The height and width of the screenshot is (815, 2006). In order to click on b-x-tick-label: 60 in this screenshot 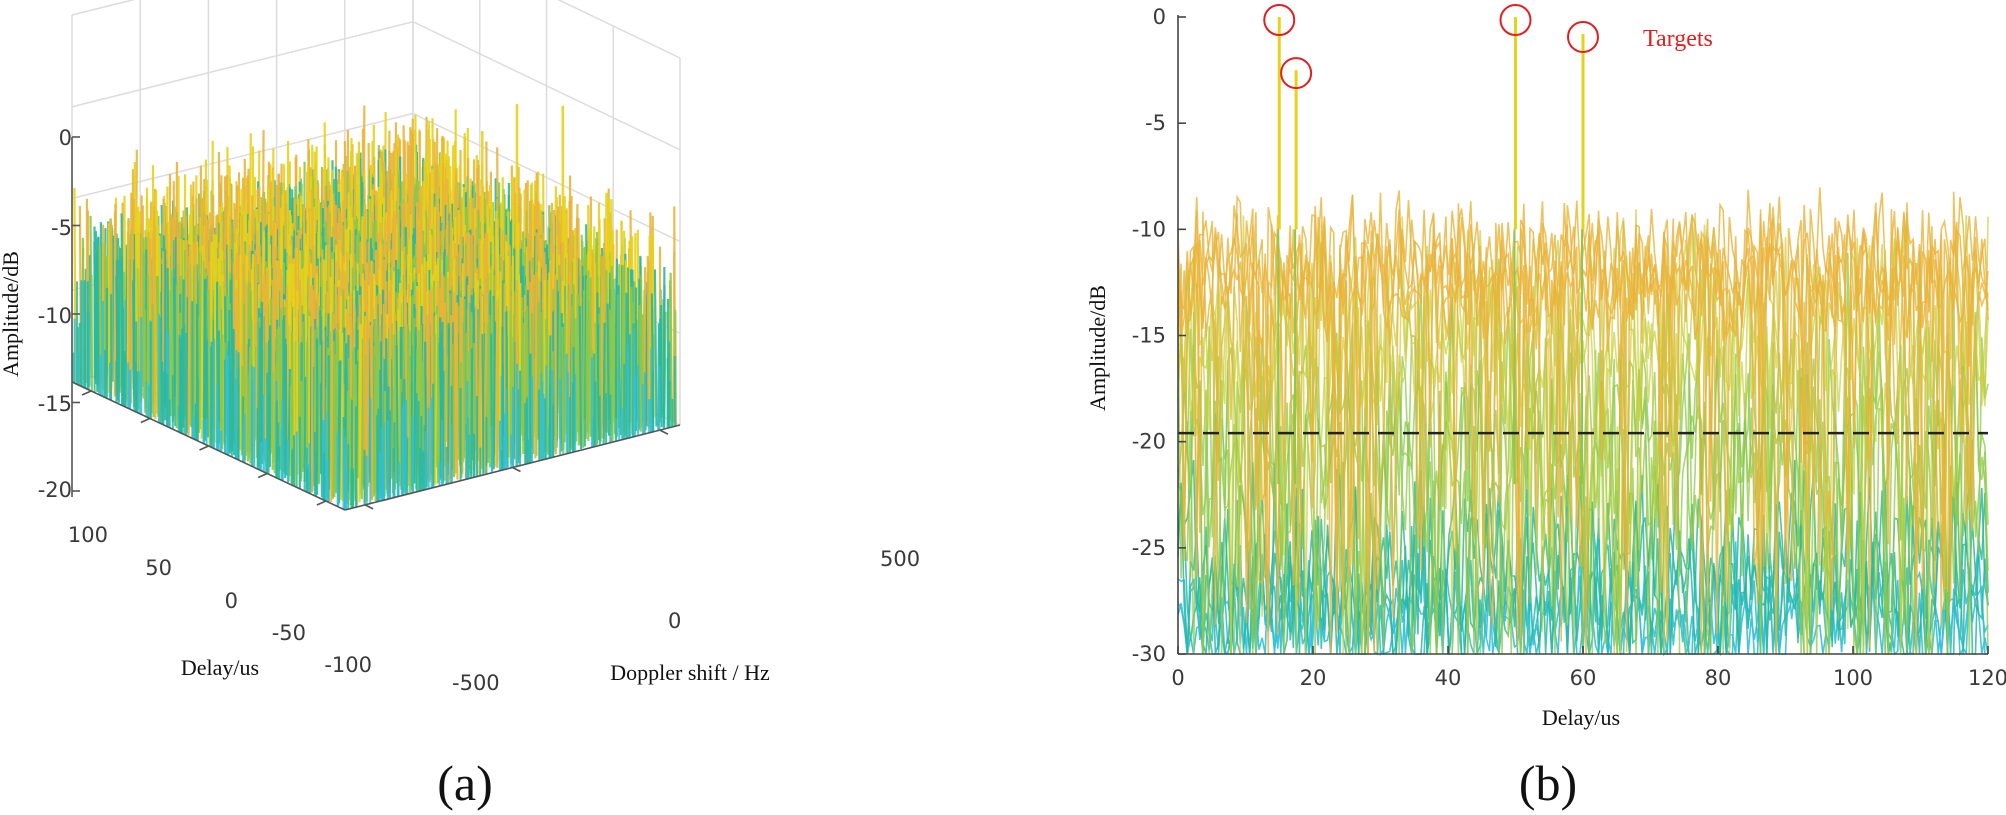, I will do `click(1583, 678)`.